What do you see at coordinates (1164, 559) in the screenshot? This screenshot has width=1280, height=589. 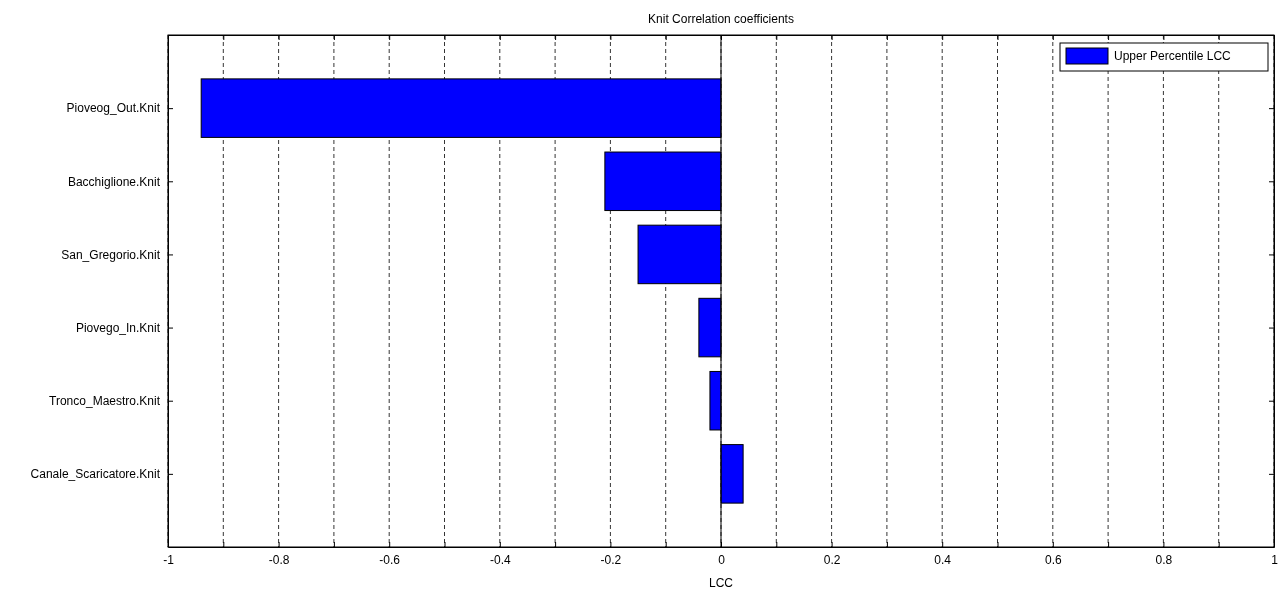 I see `x-tick-label: 0.8` at bounding box center [1164, 559].